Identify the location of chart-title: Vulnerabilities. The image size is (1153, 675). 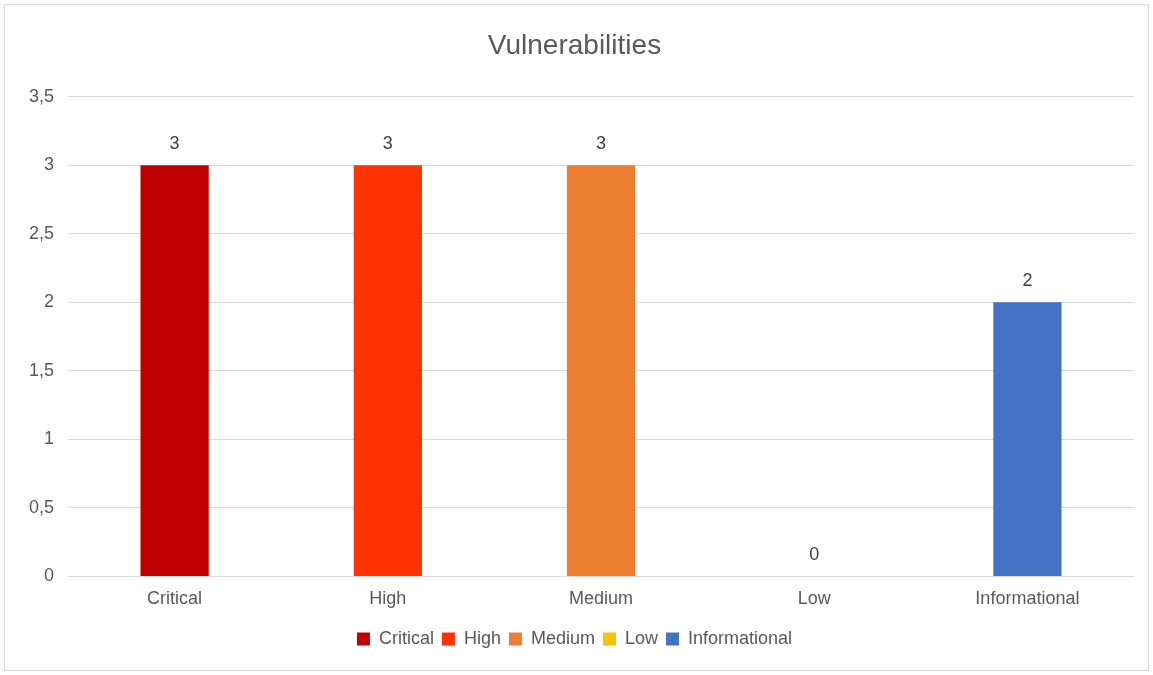
(574, 44).